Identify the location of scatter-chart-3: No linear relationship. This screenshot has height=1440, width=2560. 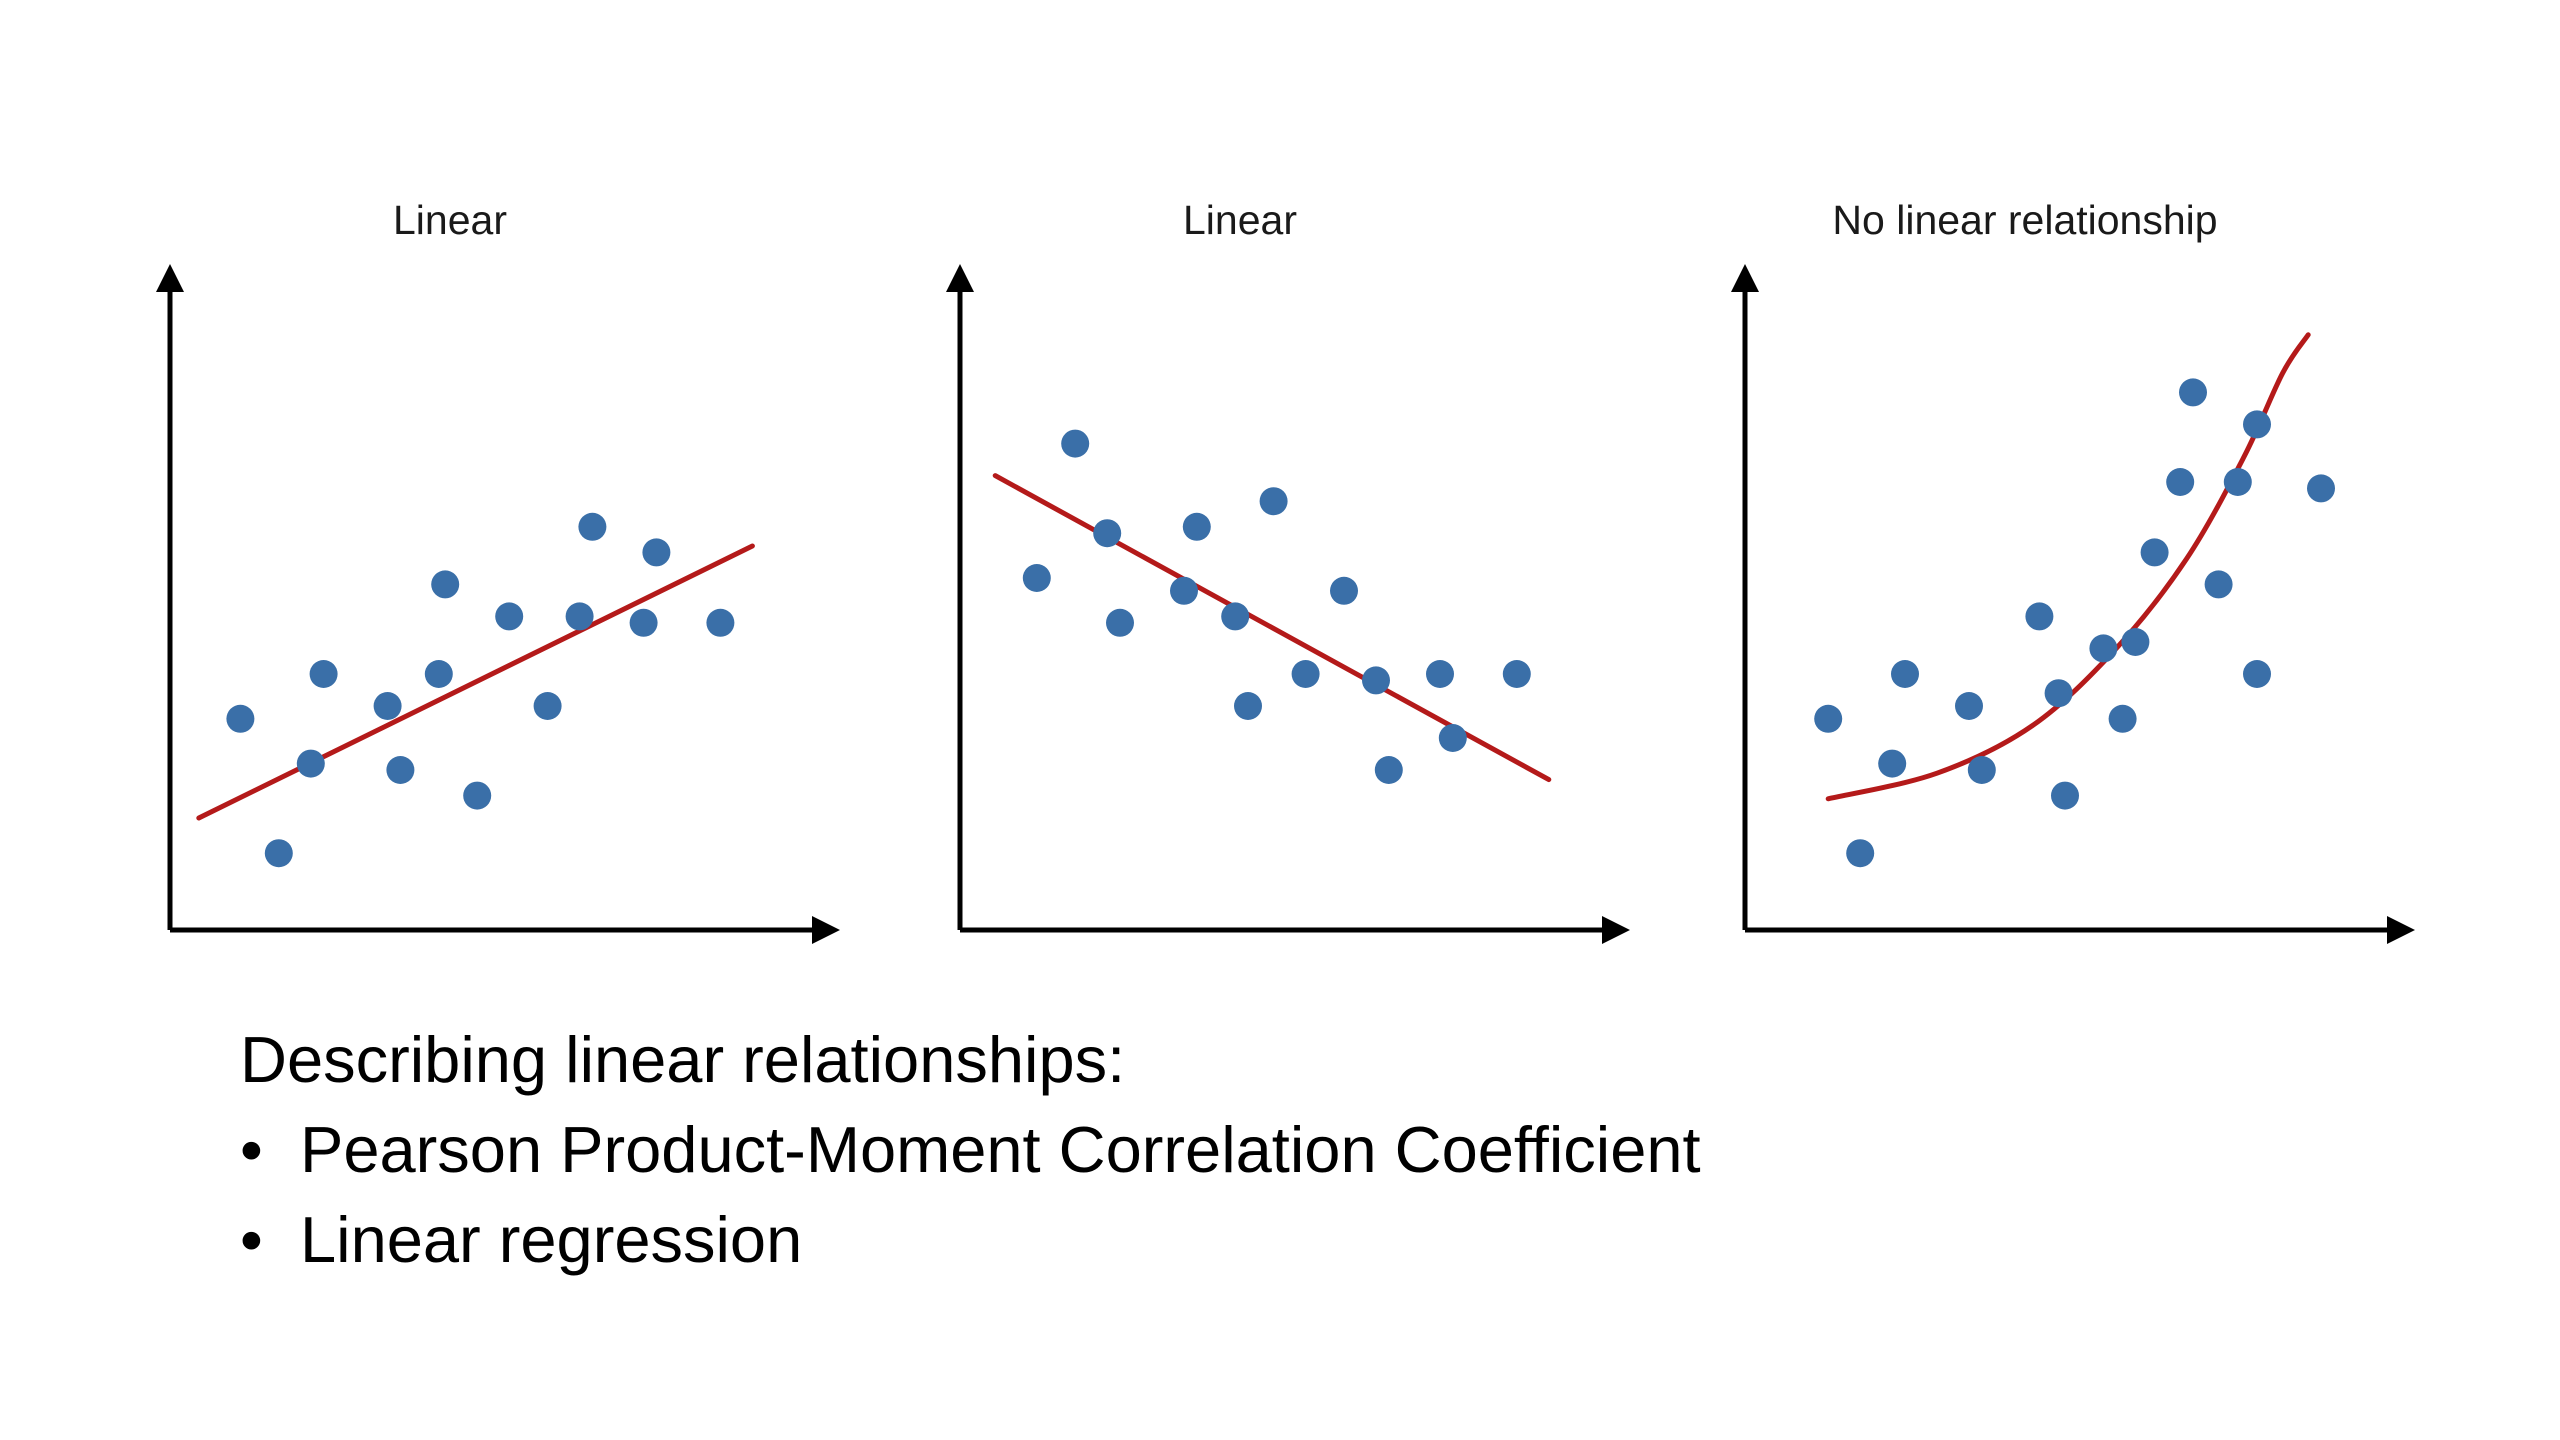
(2073, 570).